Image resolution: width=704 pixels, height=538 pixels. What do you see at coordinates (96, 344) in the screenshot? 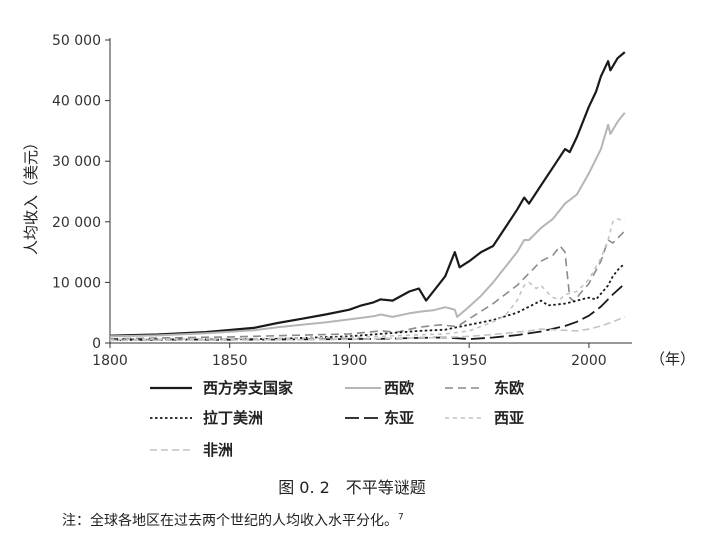
I see `y-tick-label: 0` at bounding box center [96, 344].